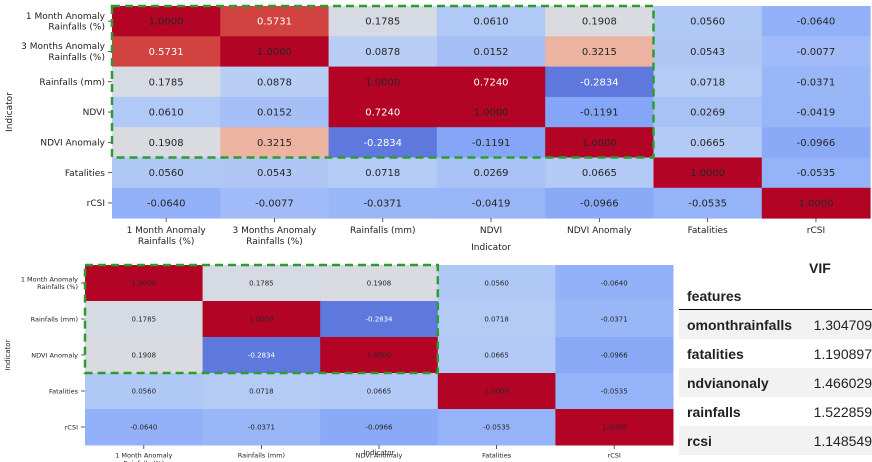 The image size is (872, 462). What do you see at coordinates (275, 236) in the screenshot?
I see `x-tick-label: 3 Months Anomaly Rainfalls (%)` at bounding box center [275, 236].